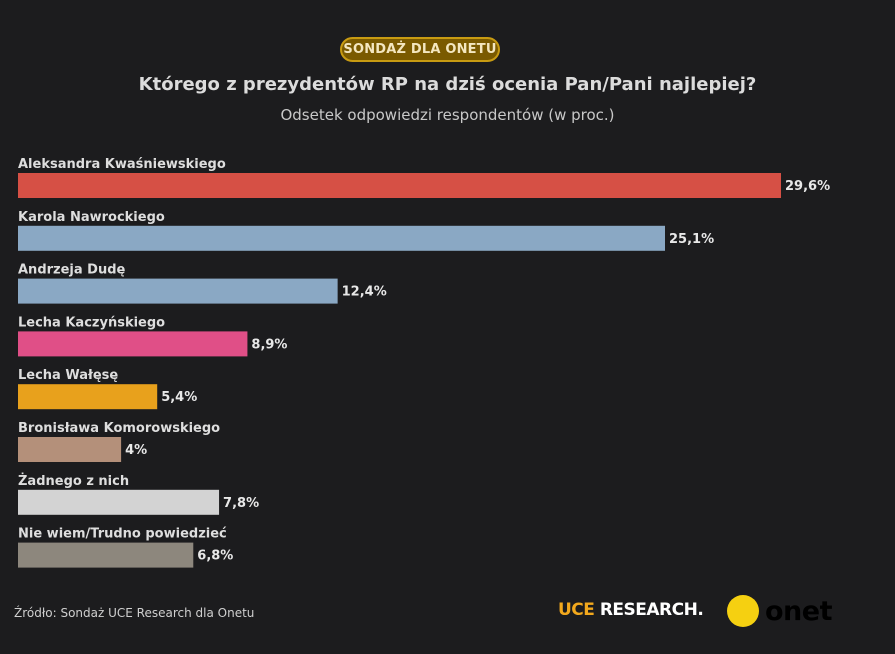 The height and width of the screenshot is (654, 895). What do you see at coordinates (364, 292) in the screenshot?
I see `value-label: 12,4%` at bounding box center [364, 292].